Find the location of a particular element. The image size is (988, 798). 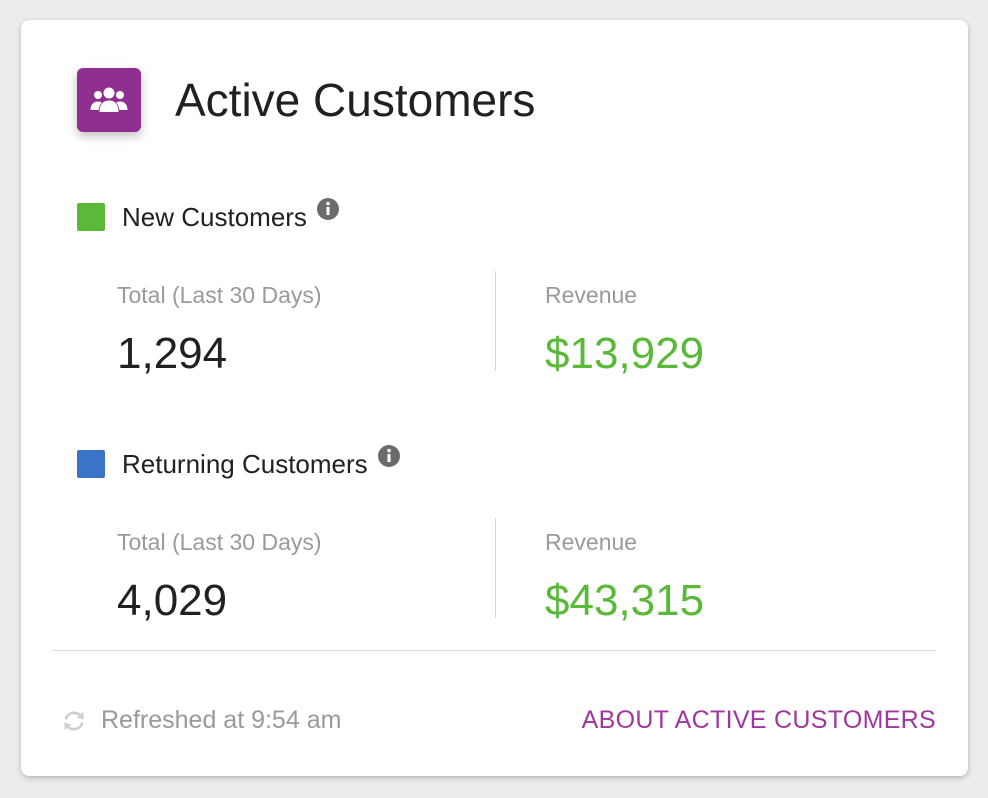

new-total-caption: Total (Last 30 Days) is located at coordinates (219, 295).